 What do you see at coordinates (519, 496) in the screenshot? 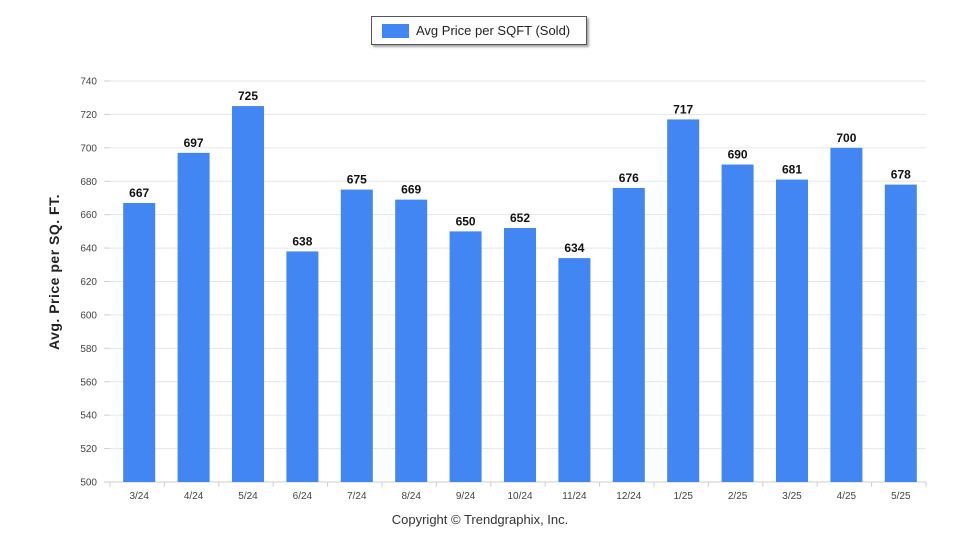
I see `x-tick-label: 10/24` at bounding box center [519, 496].